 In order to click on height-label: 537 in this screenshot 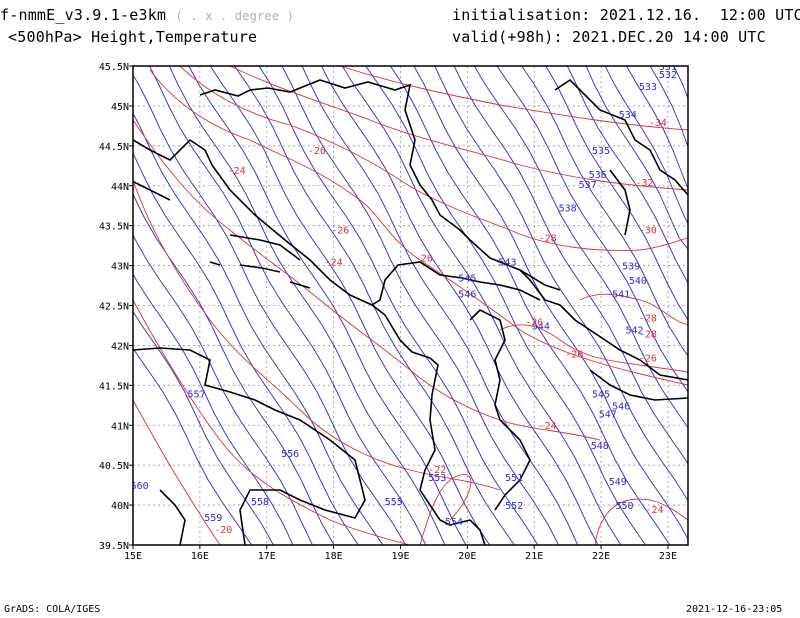, I will do `click(588, 185)`.